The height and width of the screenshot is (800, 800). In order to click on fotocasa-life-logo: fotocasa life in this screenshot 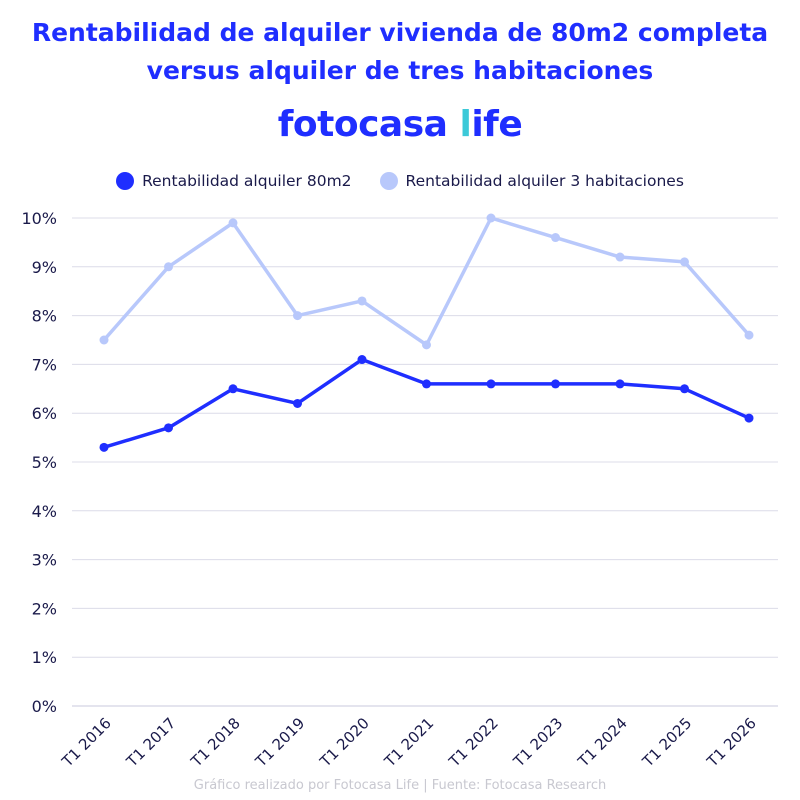, I will do `click(400, 124)`.